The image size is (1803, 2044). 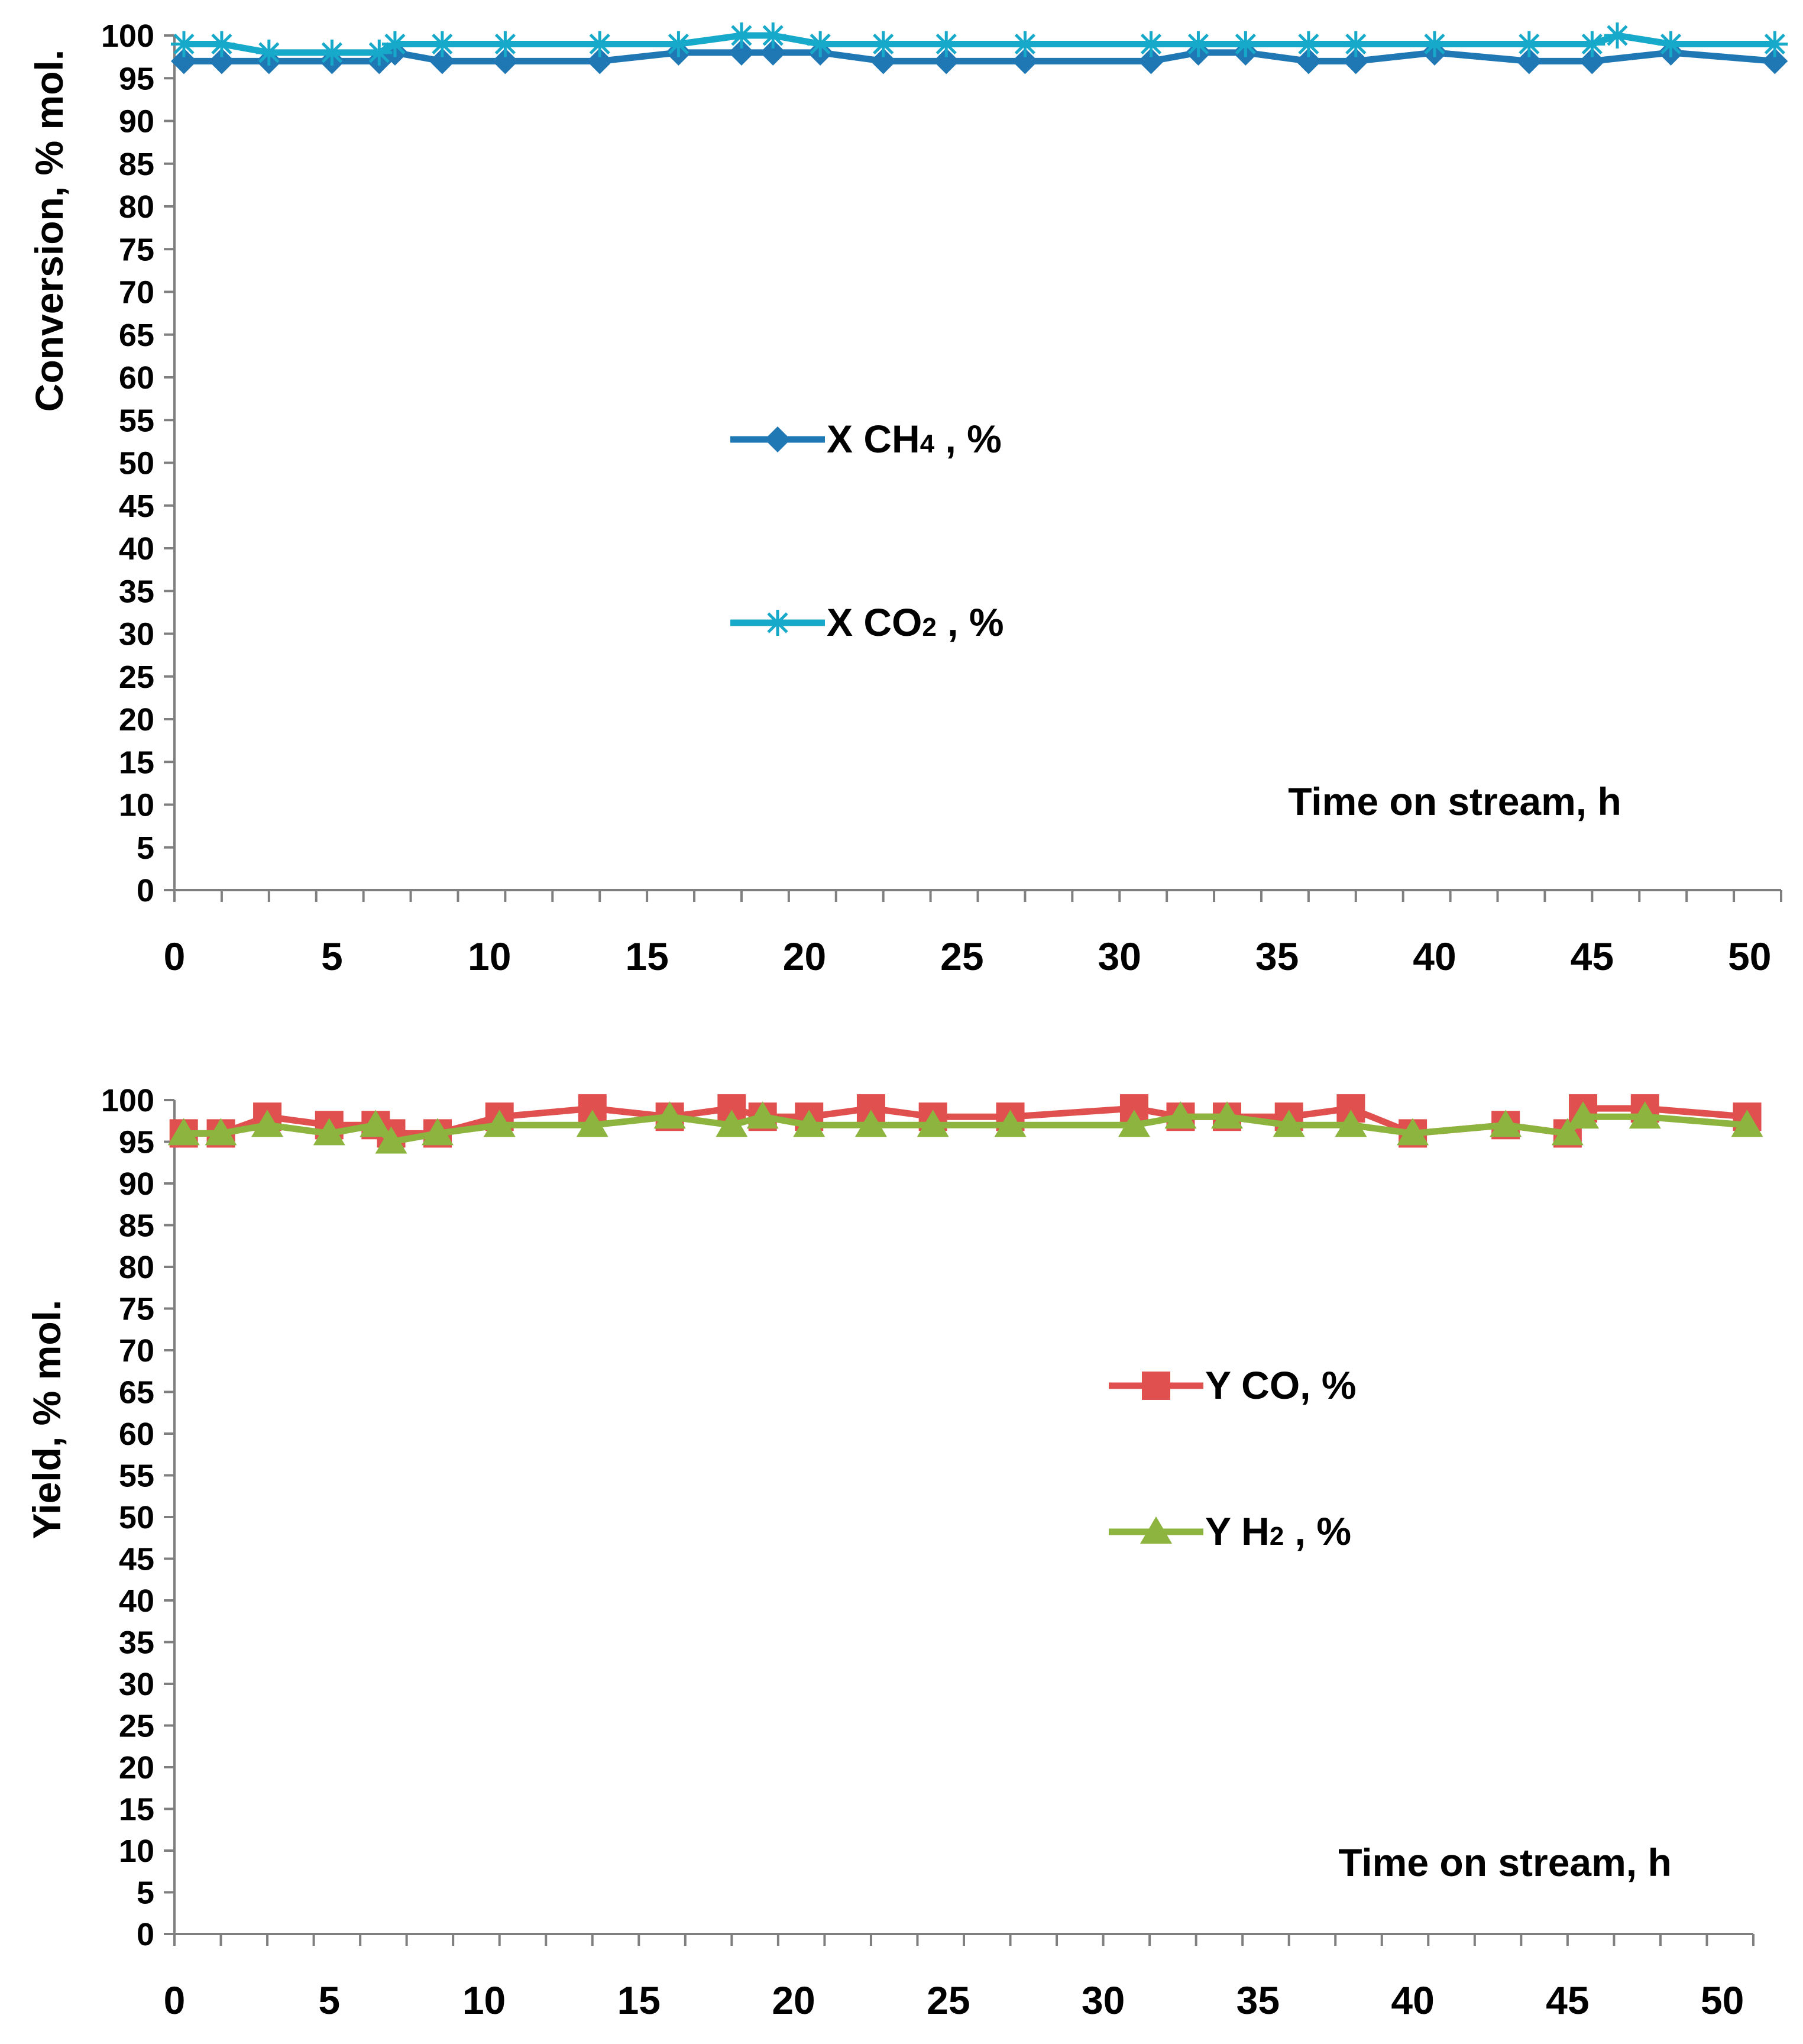 I want to click on y-axis-title: Yield, % mol., so click(x=47, y=1420).